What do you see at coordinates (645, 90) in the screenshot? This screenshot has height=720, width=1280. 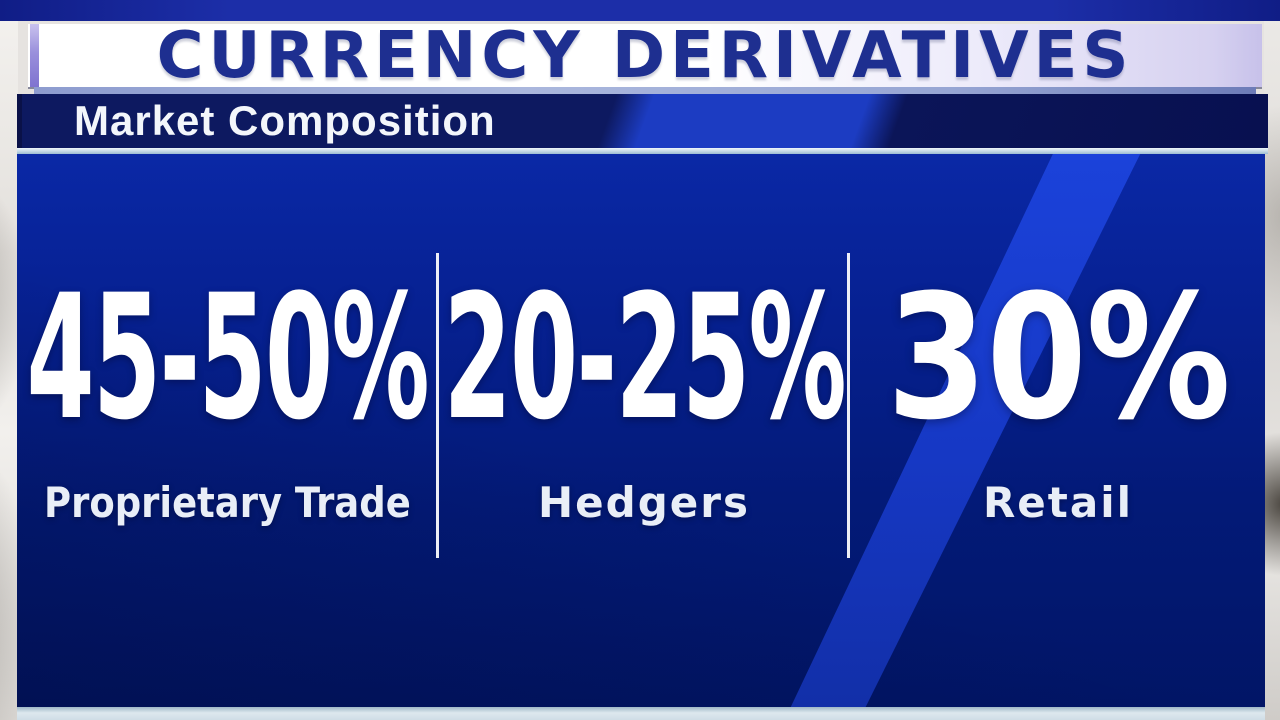 I see `title-banner-bevel` at bounding box center [645, 90].